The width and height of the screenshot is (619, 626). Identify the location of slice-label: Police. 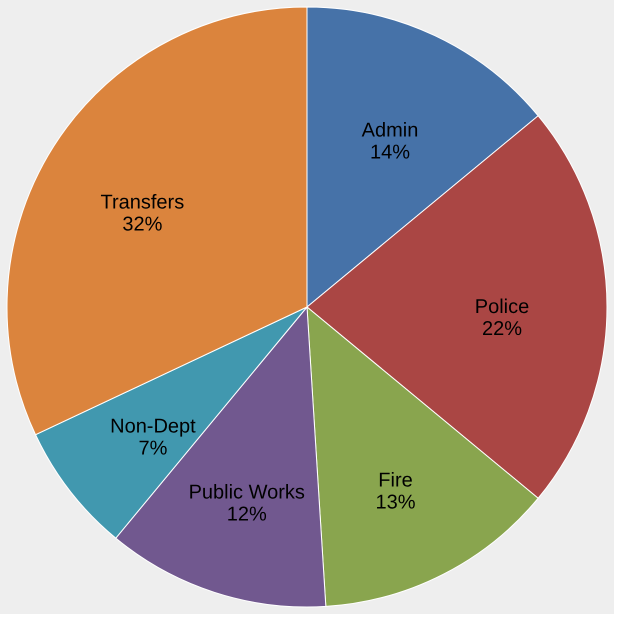
(502, 307).